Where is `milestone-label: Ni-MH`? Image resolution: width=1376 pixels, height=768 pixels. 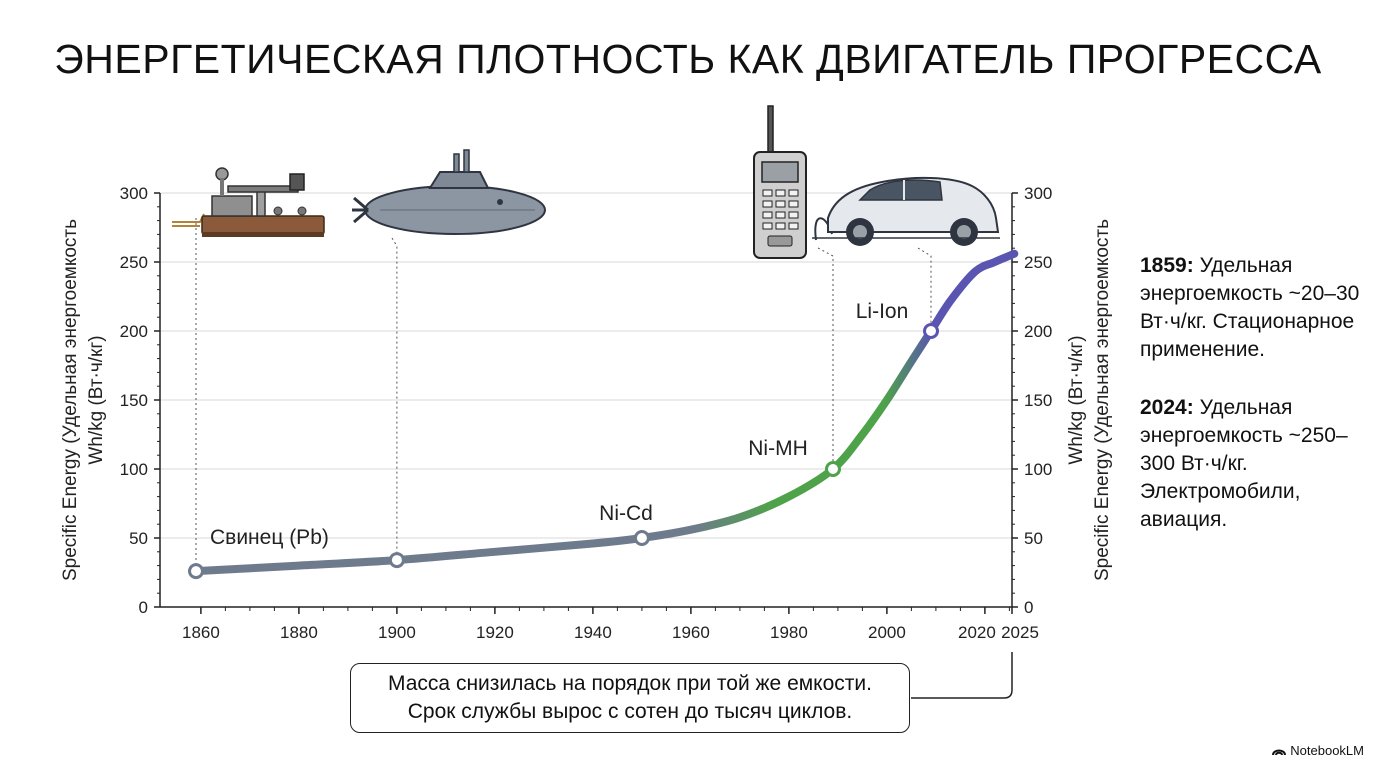 milestone-label: Ni-MH is located at coordinates (777, 448).